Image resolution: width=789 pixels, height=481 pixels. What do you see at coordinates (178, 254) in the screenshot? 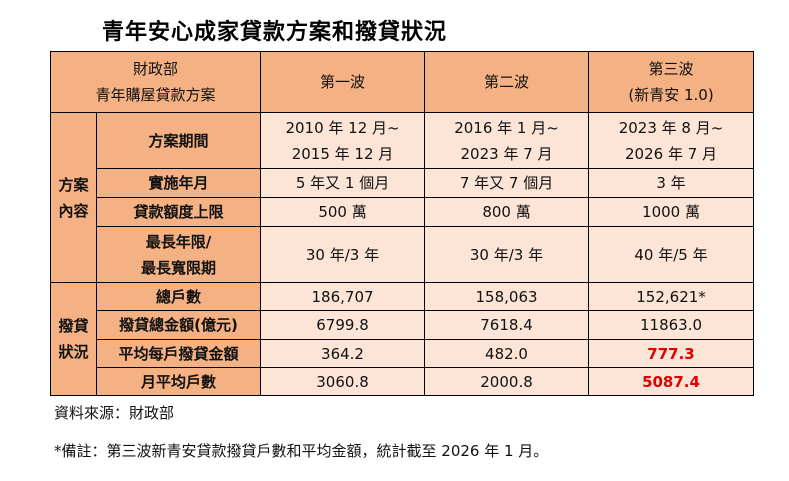
I see `row-label: 最長年限/最長寬限期` at bounding box center [178, 254].